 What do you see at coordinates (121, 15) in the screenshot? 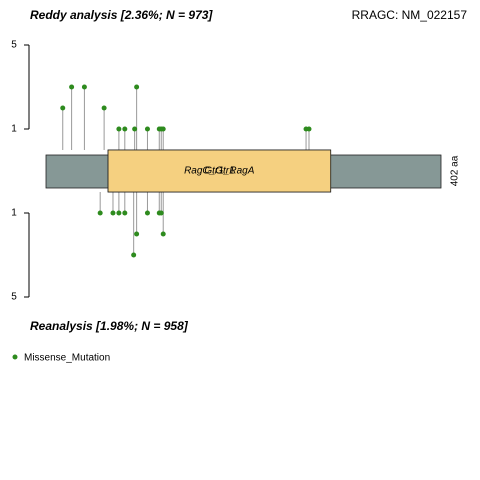
I see `top-title: Reddy analysis [2.36%; N = 973]` at bounding box center [121, 15].